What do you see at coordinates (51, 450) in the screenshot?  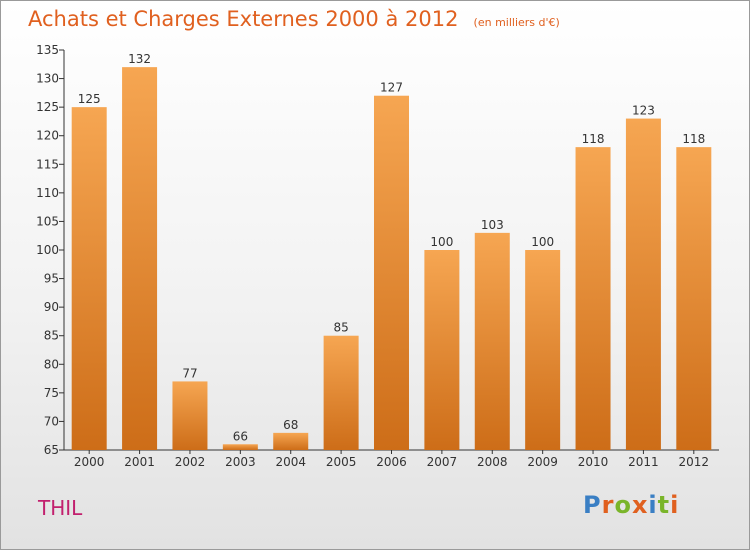 I see `y-tick-label: 65` at bounding box center [51, 450].